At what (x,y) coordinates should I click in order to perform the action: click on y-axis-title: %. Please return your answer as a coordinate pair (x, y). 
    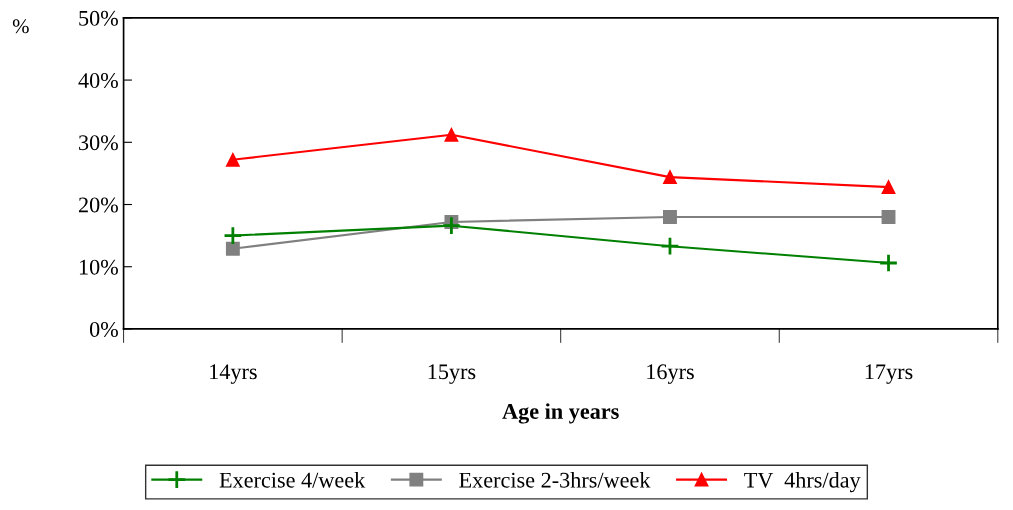
    Looking at the image, I should click on (20, 26).